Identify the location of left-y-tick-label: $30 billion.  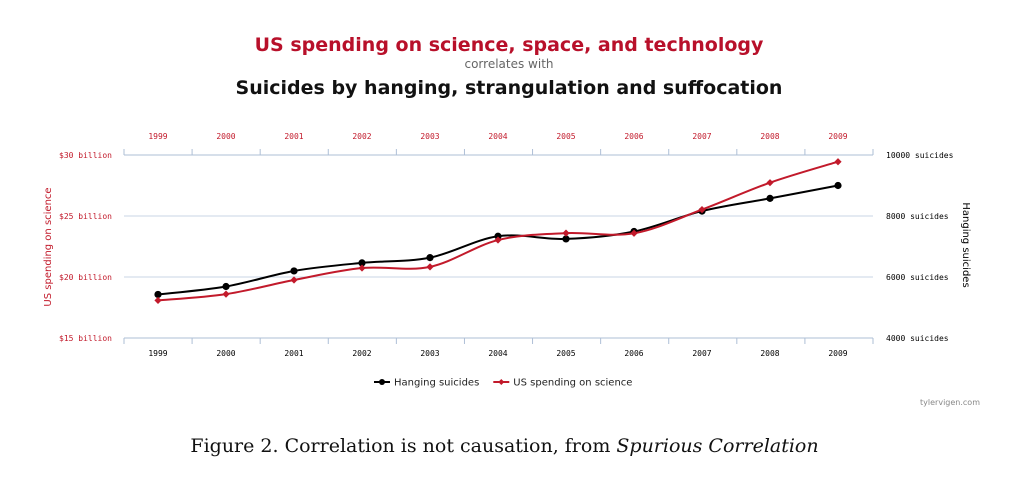
(85, 155).